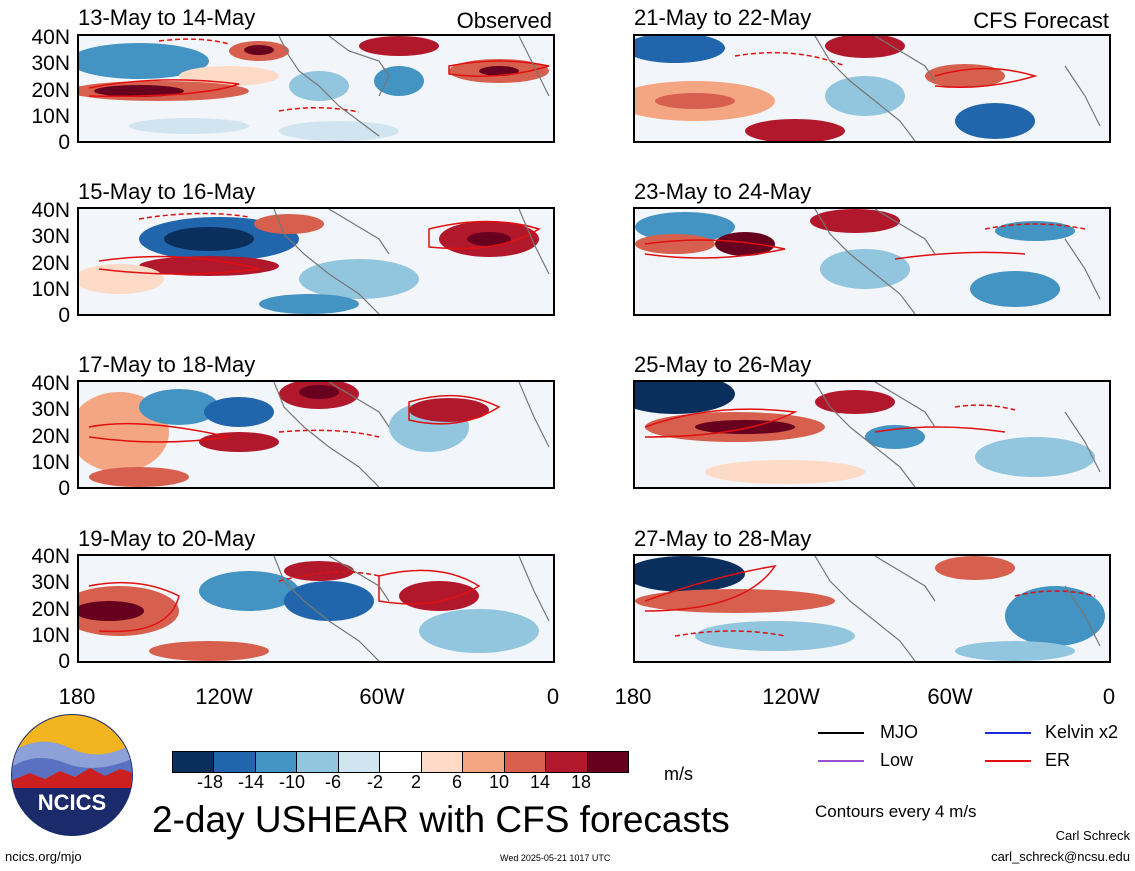 This screenshot has width=1135, height=871. What do you see at coordinates (441, 819) in the screenshot?
I see `main-title: 2-day USHEAR with CFS forecasts` at bounding box center [441, 819].